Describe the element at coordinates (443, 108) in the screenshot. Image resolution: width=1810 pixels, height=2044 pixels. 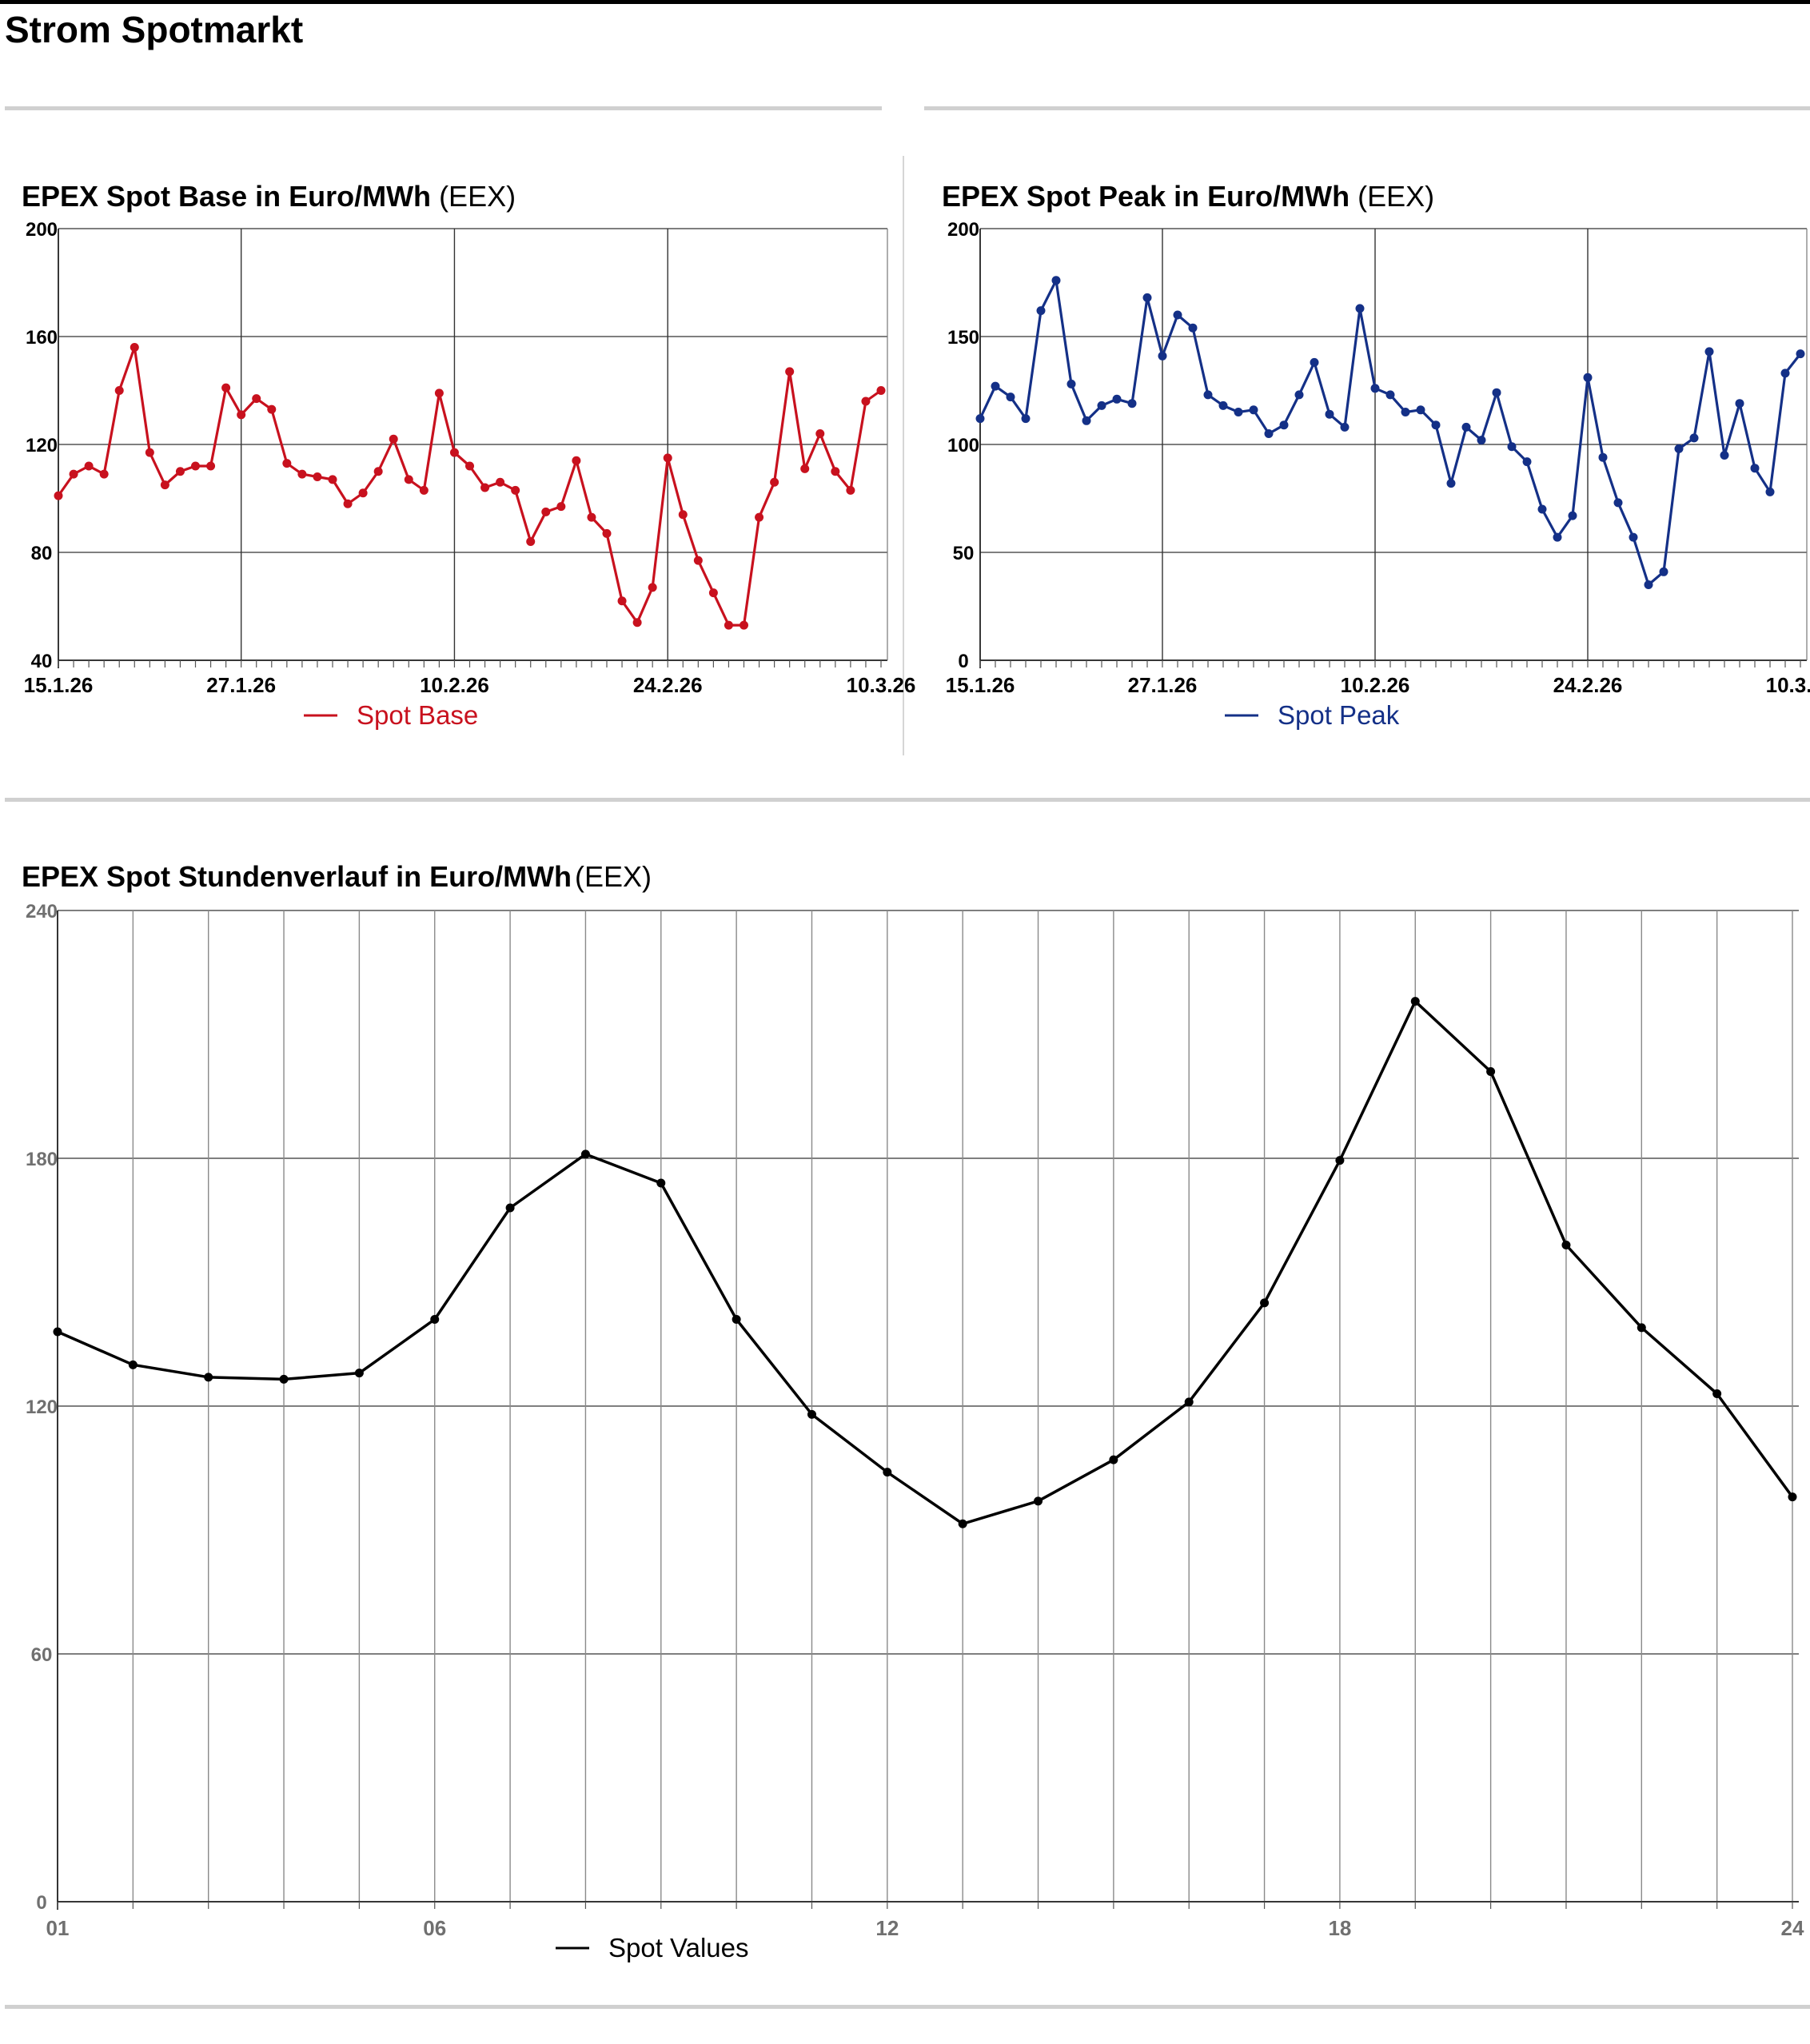
I see `separator-left` at that location.